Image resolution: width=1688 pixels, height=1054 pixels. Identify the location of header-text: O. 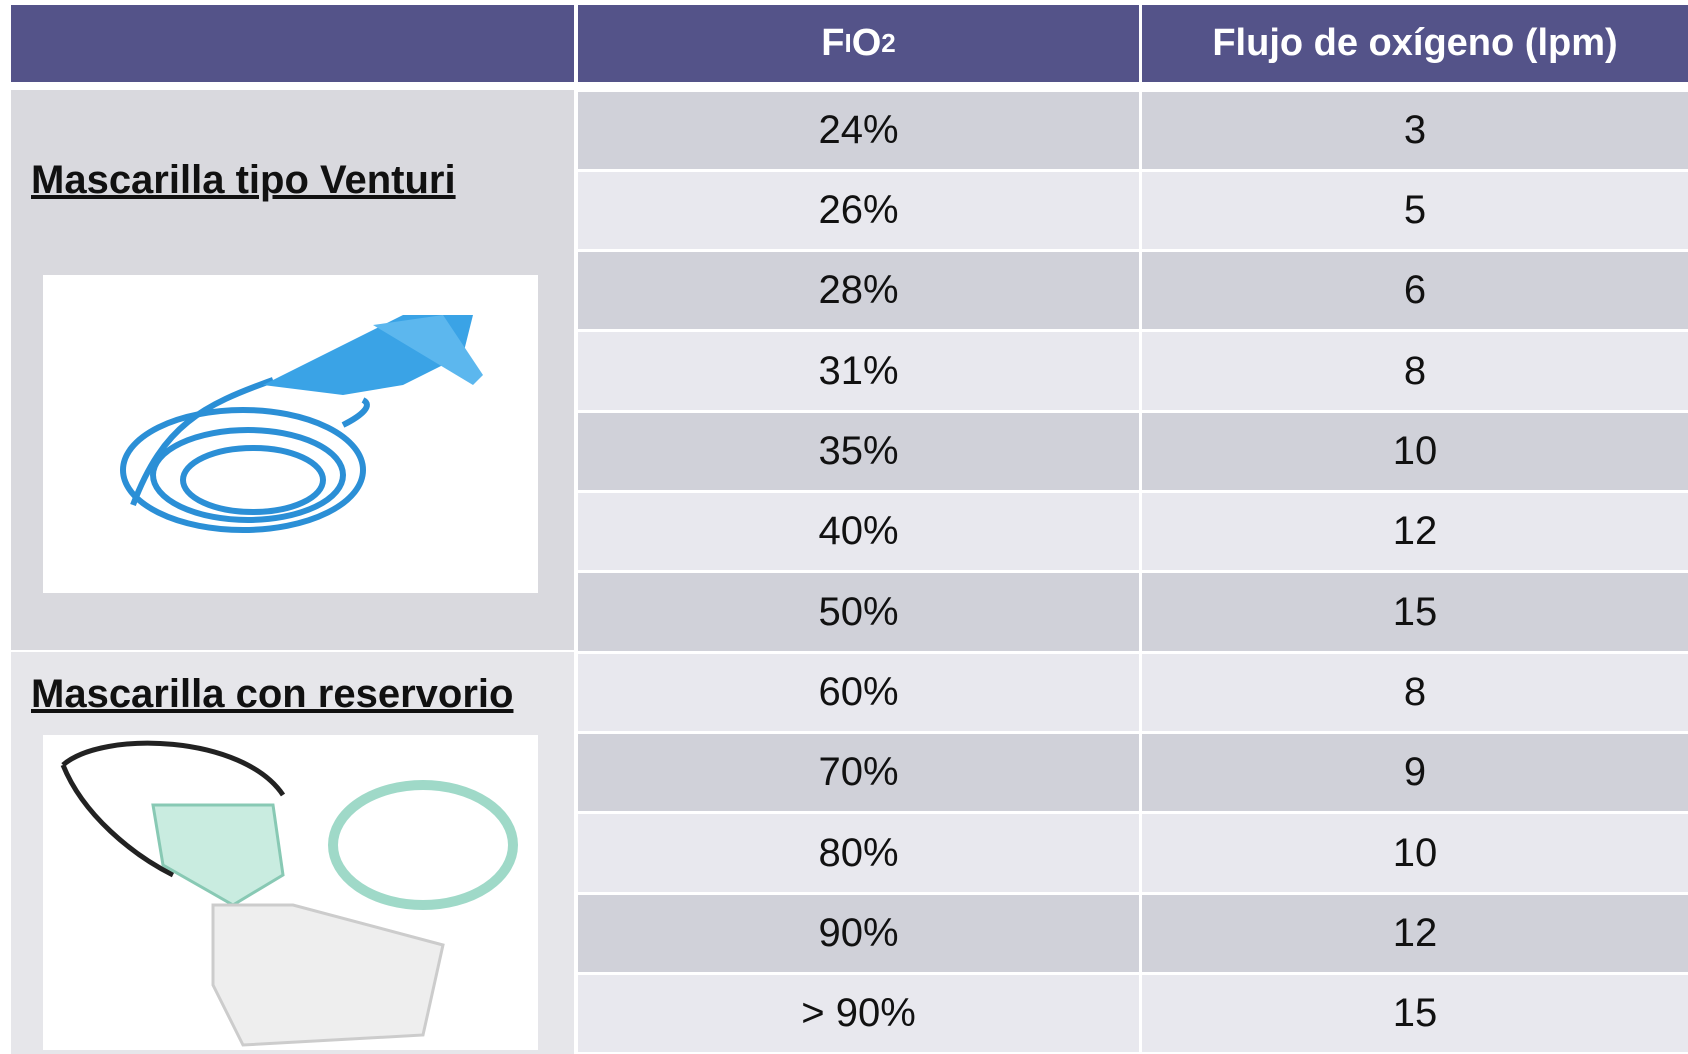
(866, 43).